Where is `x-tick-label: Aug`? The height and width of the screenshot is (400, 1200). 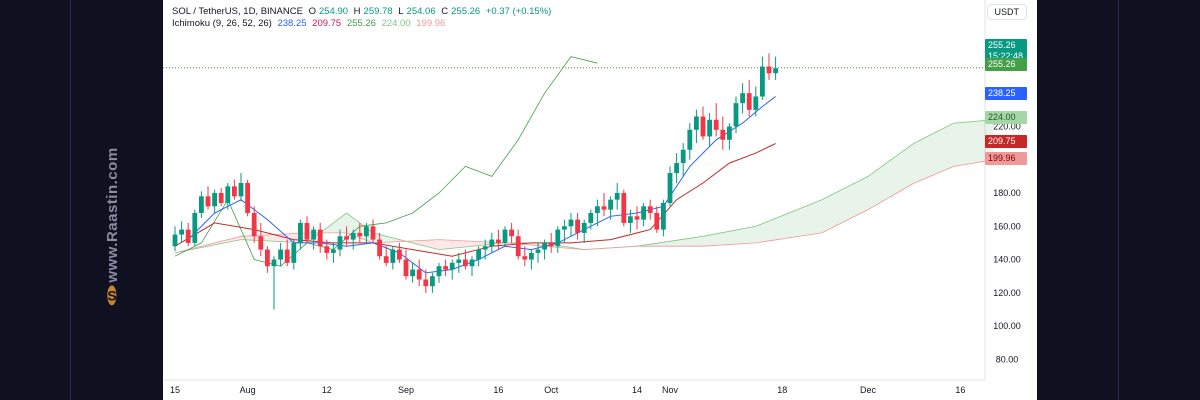 x-tick-label: Aug is located at coordinates (248, 390).